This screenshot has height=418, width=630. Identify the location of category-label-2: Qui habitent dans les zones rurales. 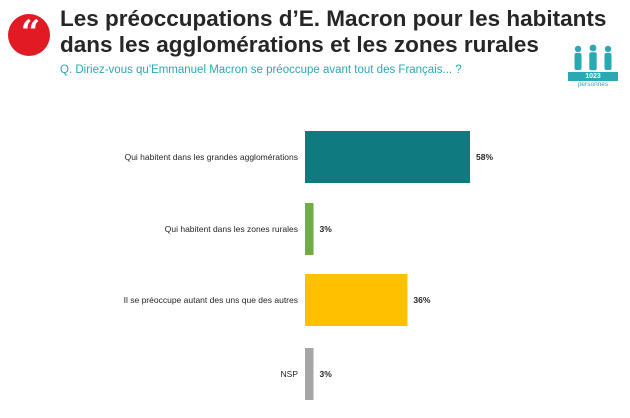
(231, 229).